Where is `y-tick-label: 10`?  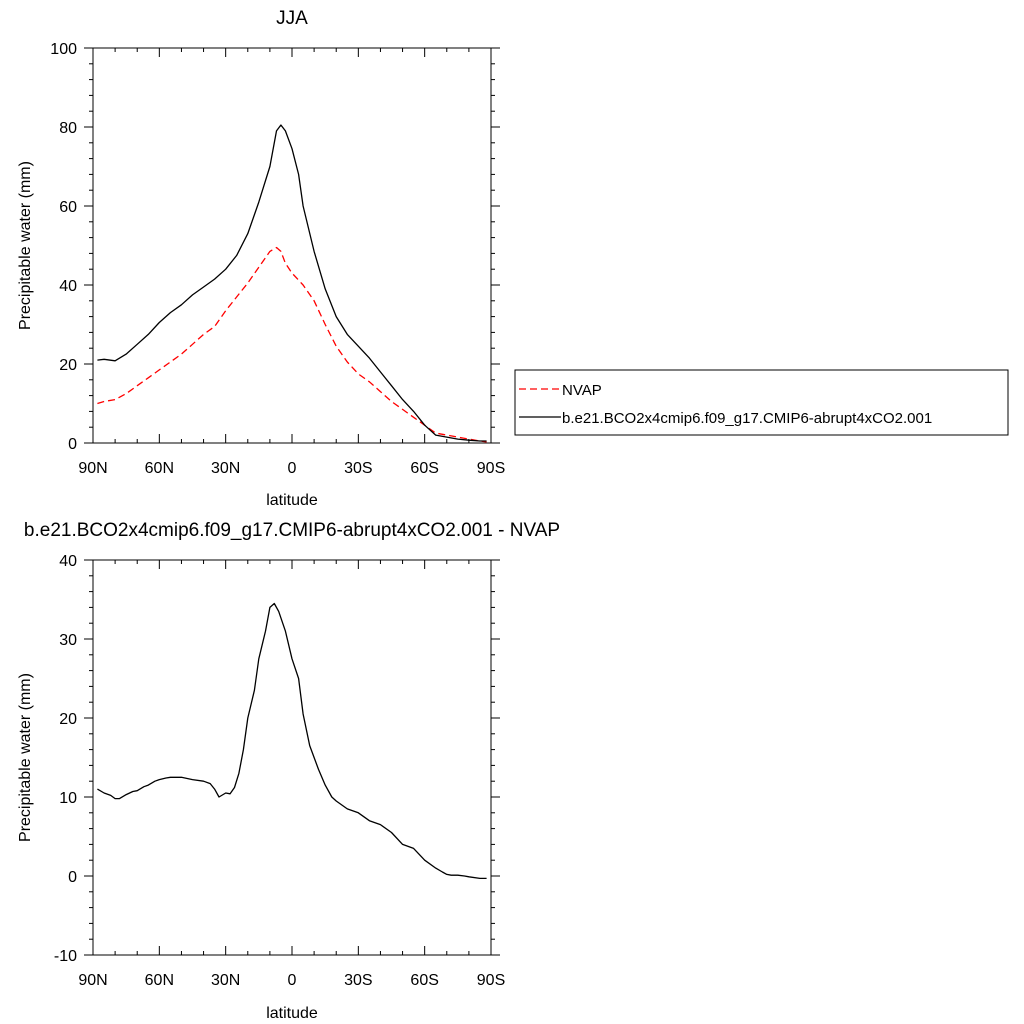 y-tick-label: 10 is located at coordinates (68, 798).